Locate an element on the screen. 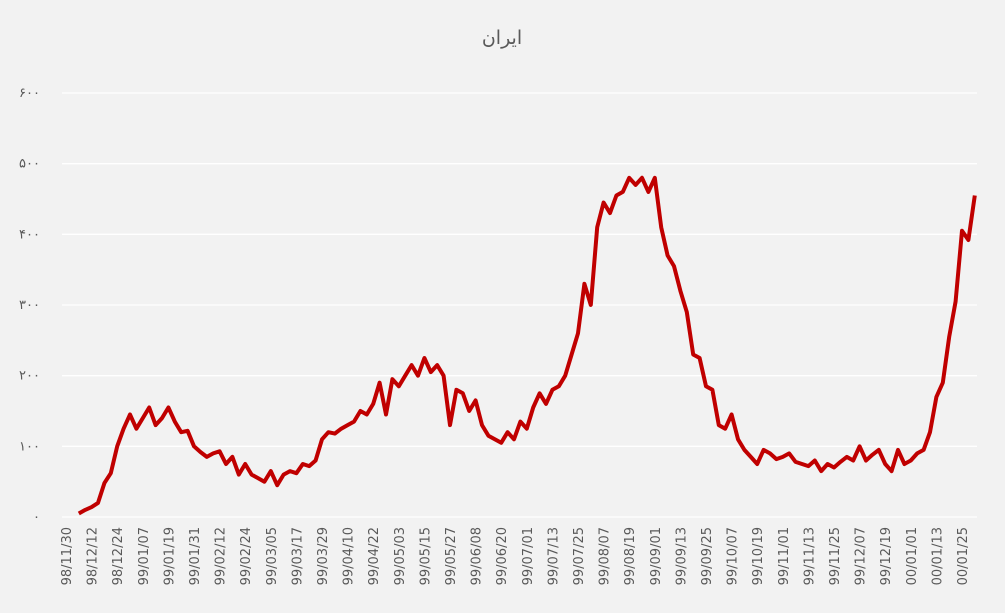 The image size is (1005, 613). x-tick-label: 99/08/07 is located at coordinates (605, 556).